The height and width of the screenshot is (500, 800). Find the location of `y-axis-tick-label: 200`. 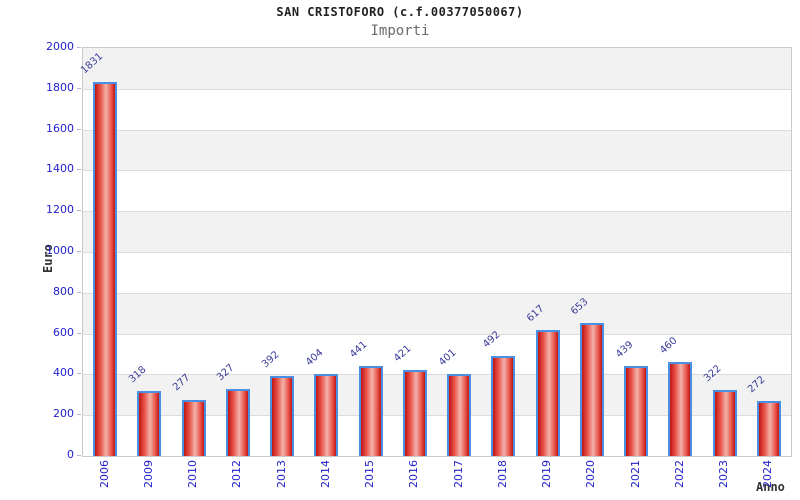

y-axis-tick-label: 200 is located at coordinates (63, 414).